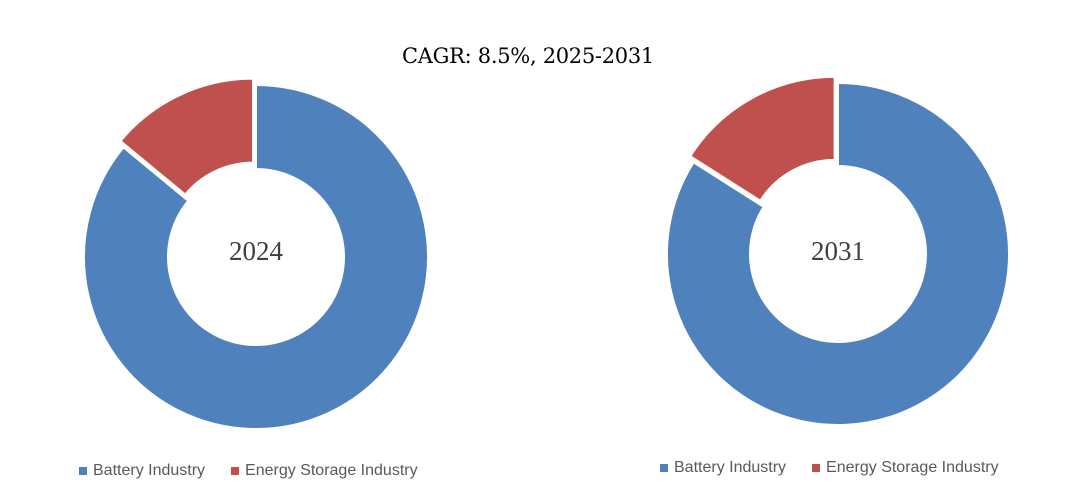 This screenshot has height=502, width=1089. Describe the element at coordinates (187, 136) in the screenshot. I see `slice-energy-storage-industry-2024` at that location.